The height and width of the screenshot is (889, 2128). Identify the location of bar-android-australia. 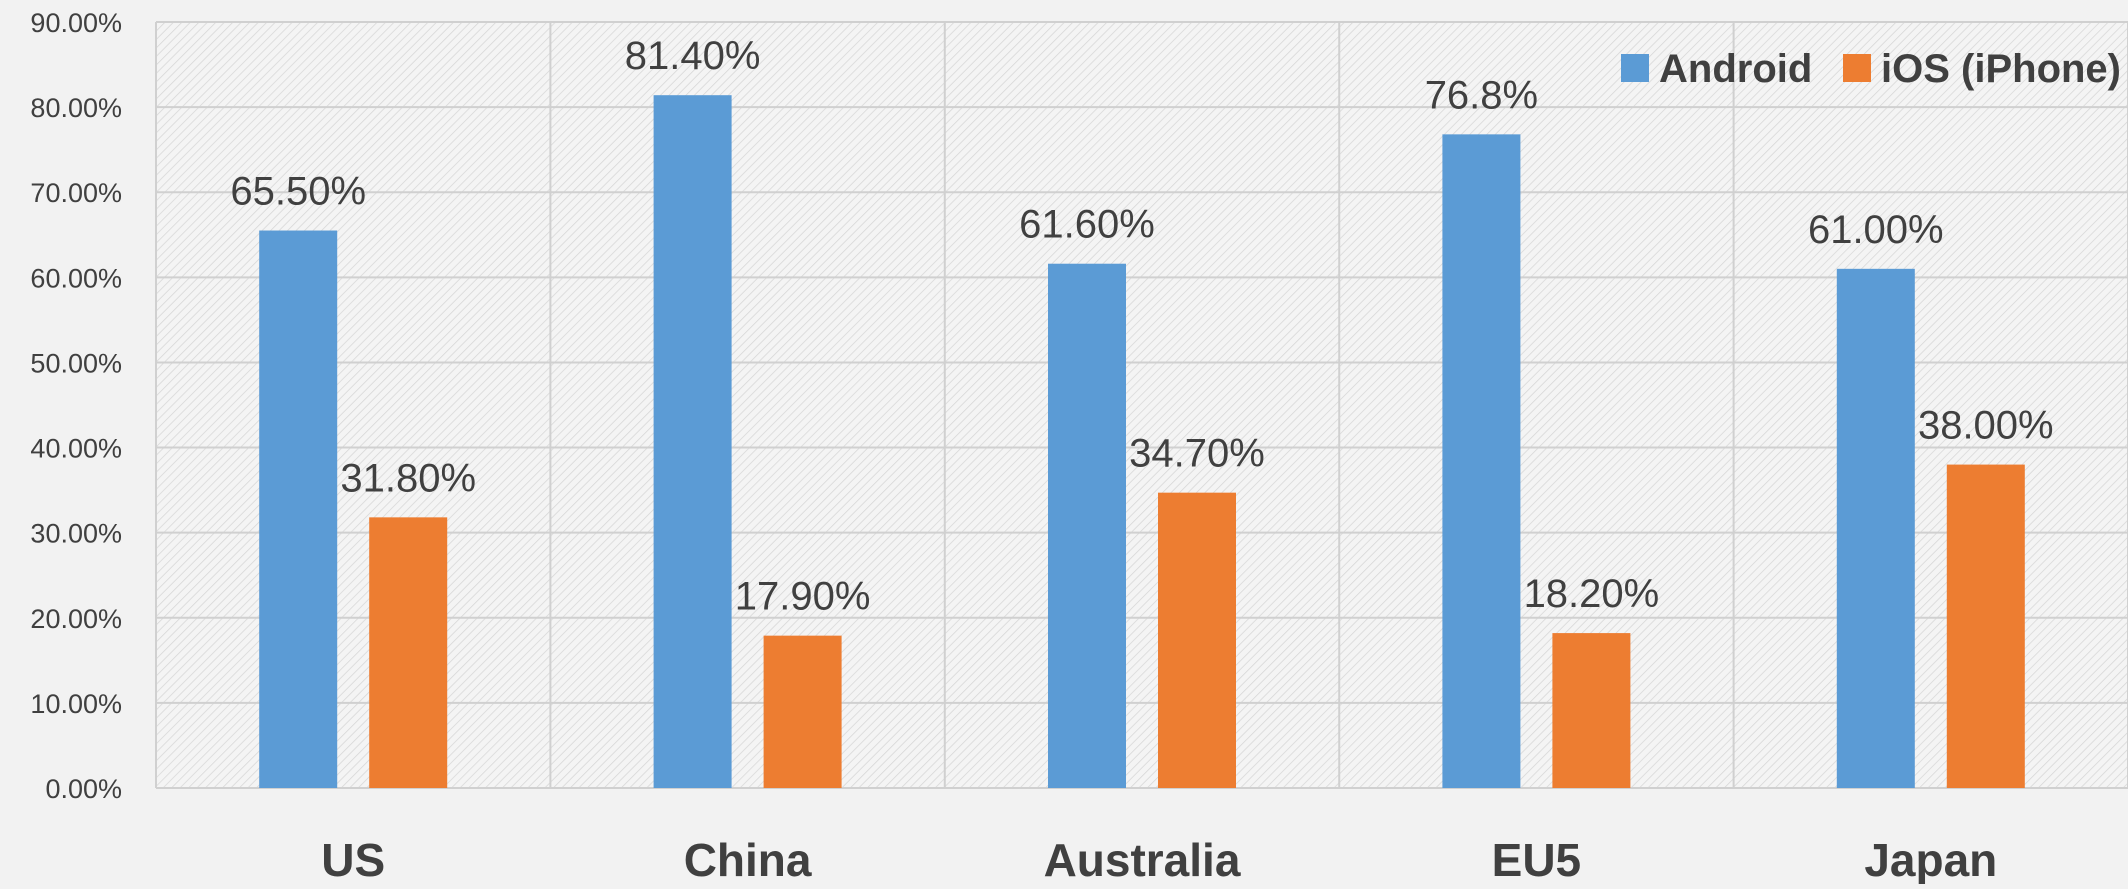
(1087, 525).